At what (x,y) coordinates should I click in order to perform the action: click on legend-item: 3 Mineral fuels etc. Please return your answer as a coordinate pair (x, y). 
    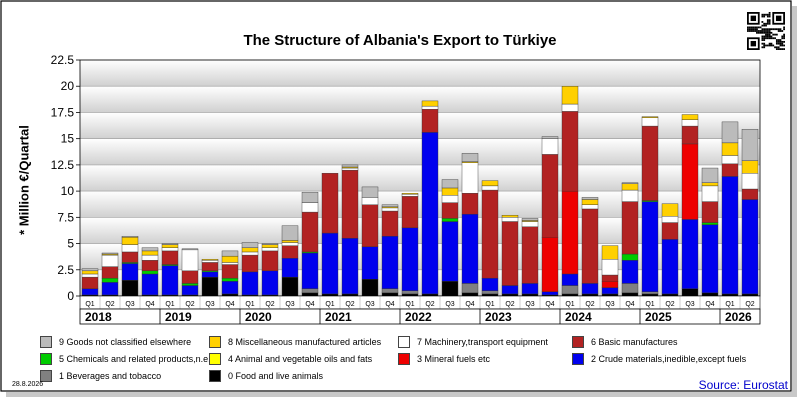
    Looking at the image, I should click on (444, 359).